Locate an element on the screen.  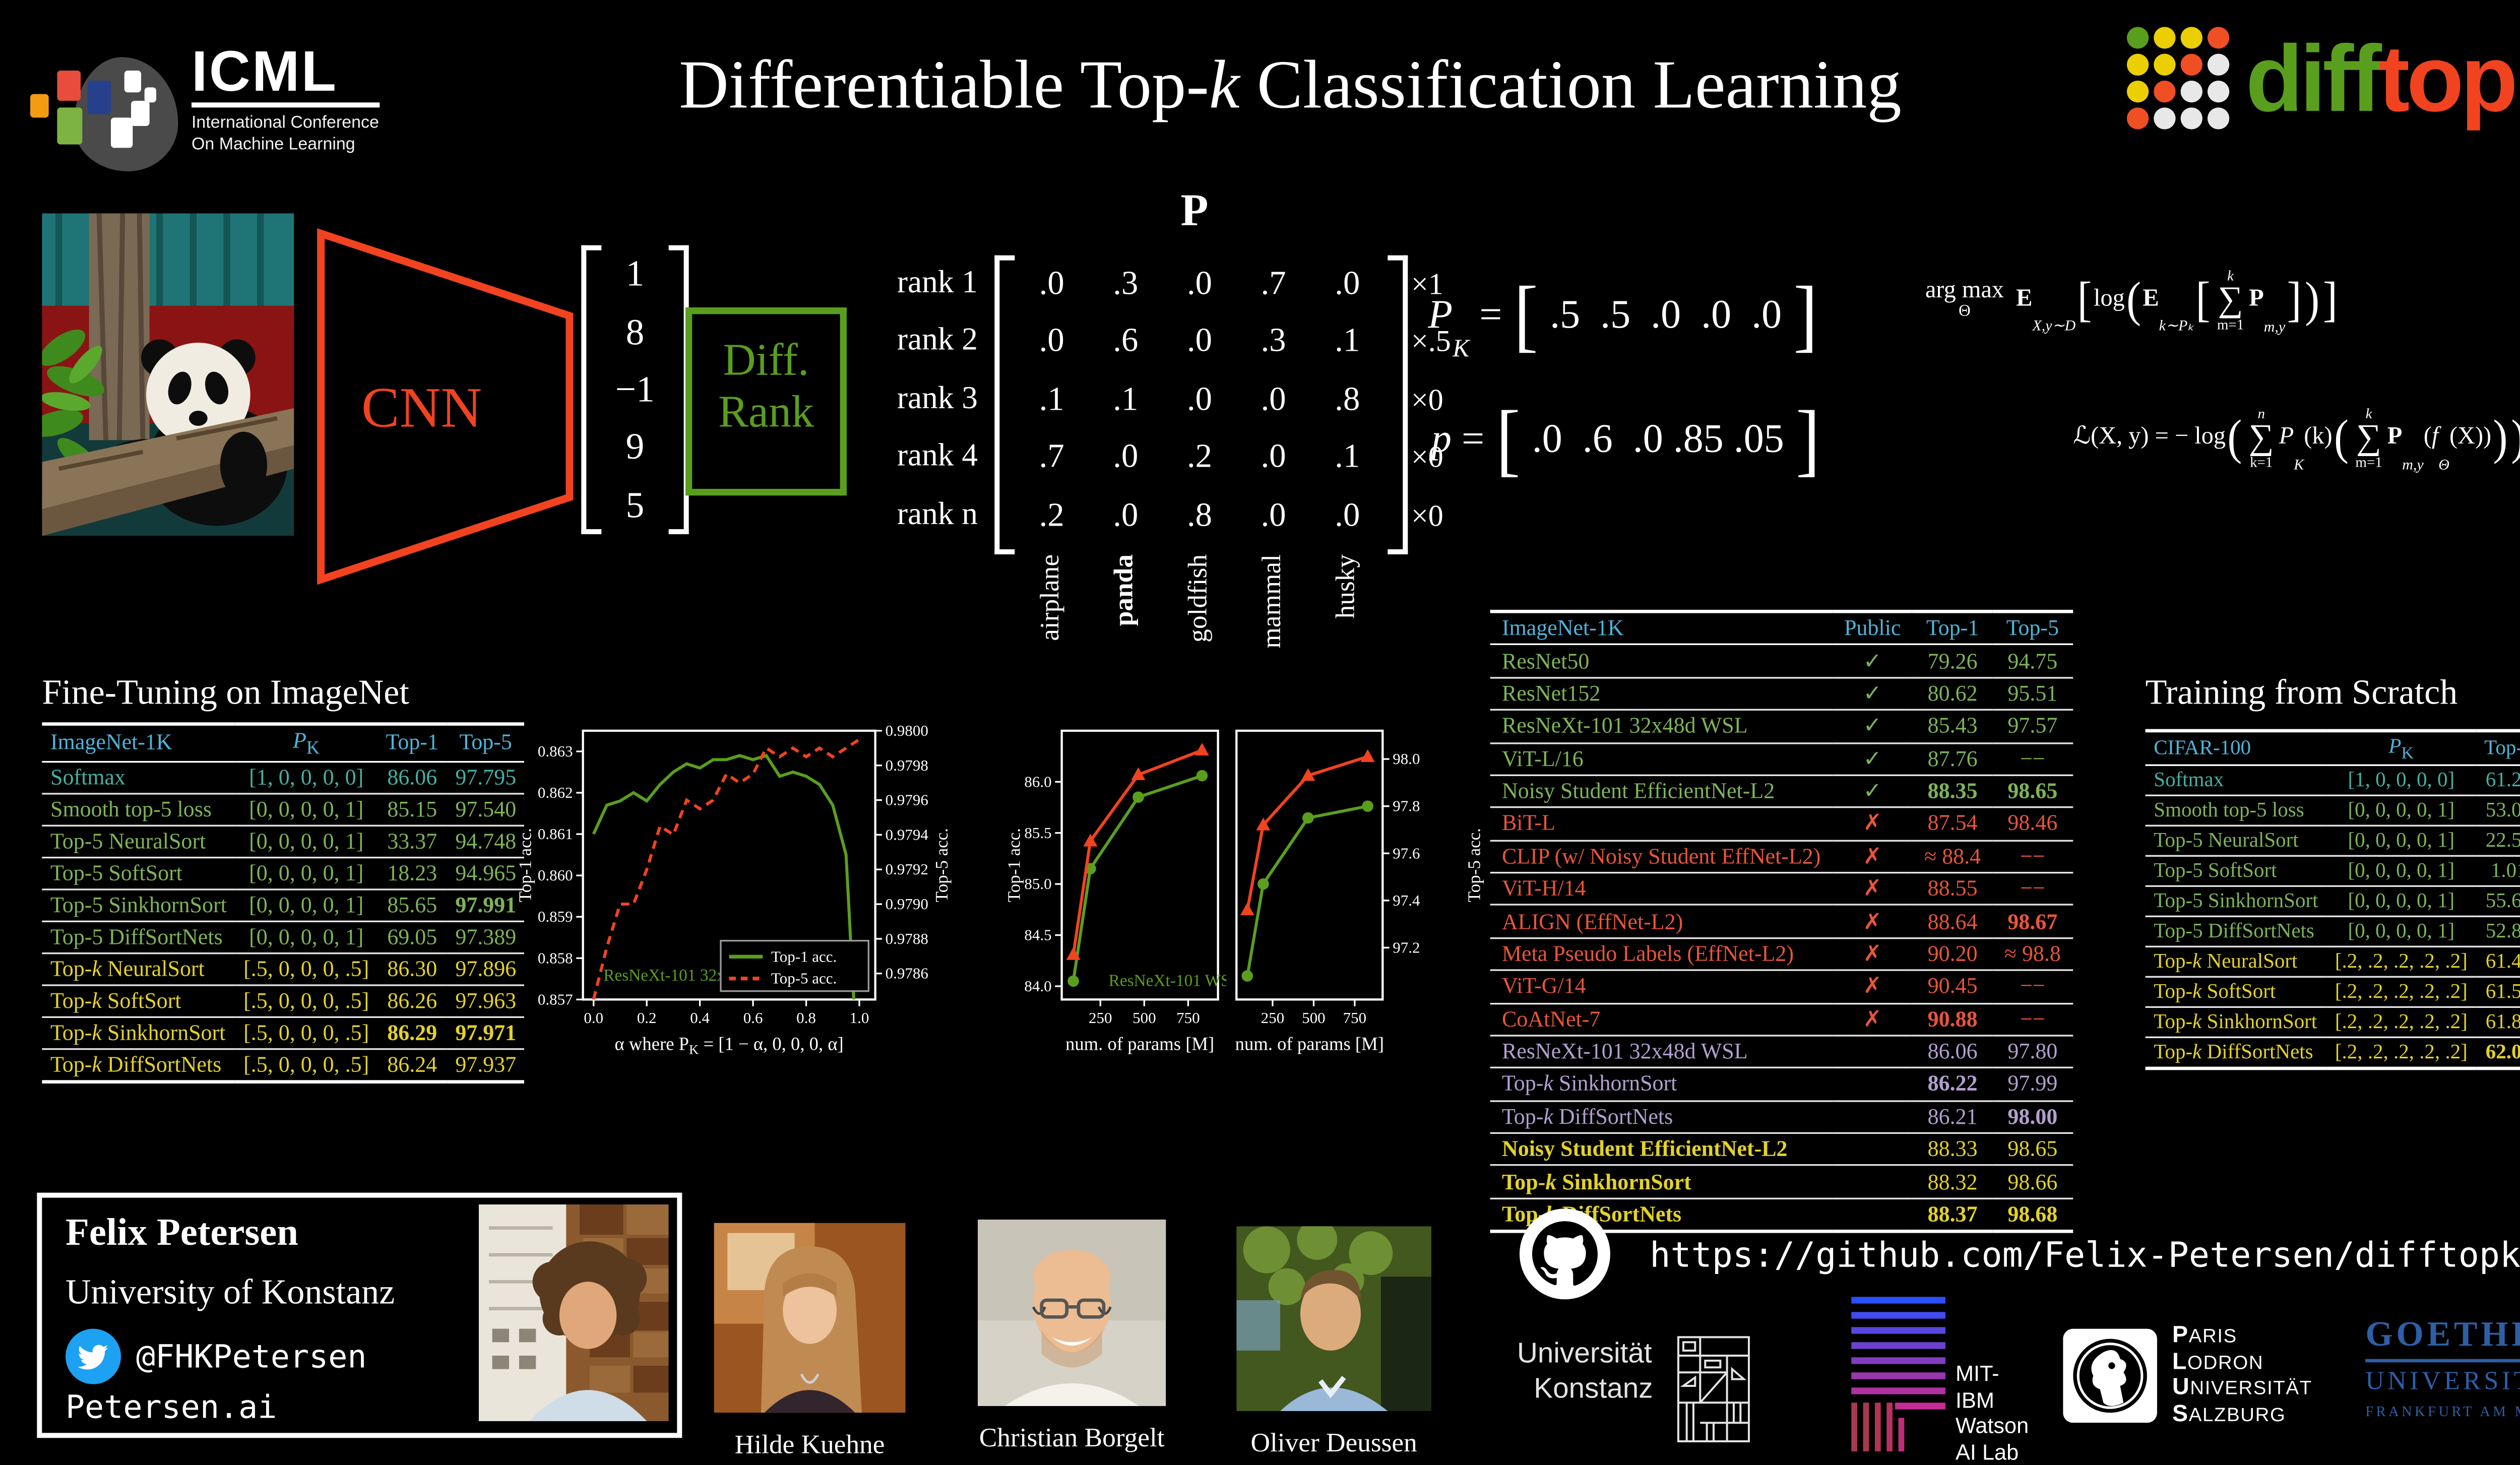
formula-token: log is located at coordinates (2109, 299).